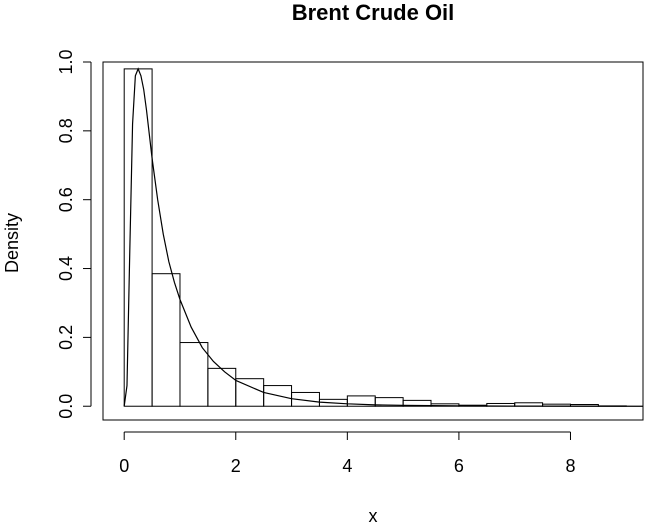  I want to click on x-tick-label: 8, so click(570, 466).